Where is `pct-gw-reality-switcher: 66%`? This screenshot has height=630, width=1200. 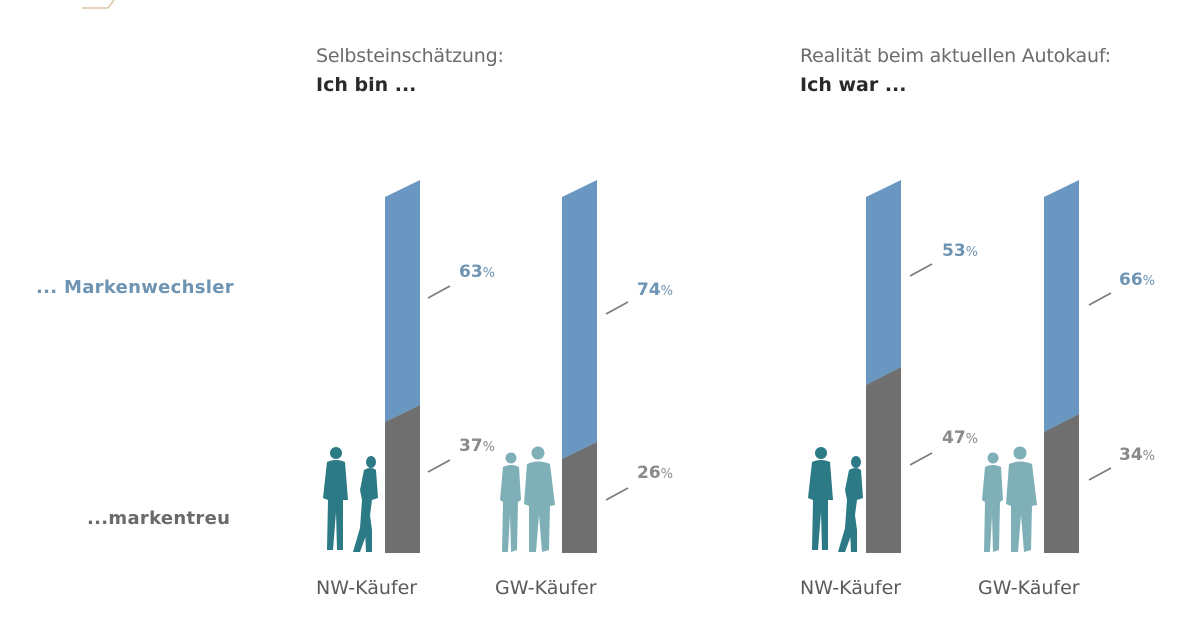
pct-gw-reality-switcher: 66% is located at coordinates (1137, 280).